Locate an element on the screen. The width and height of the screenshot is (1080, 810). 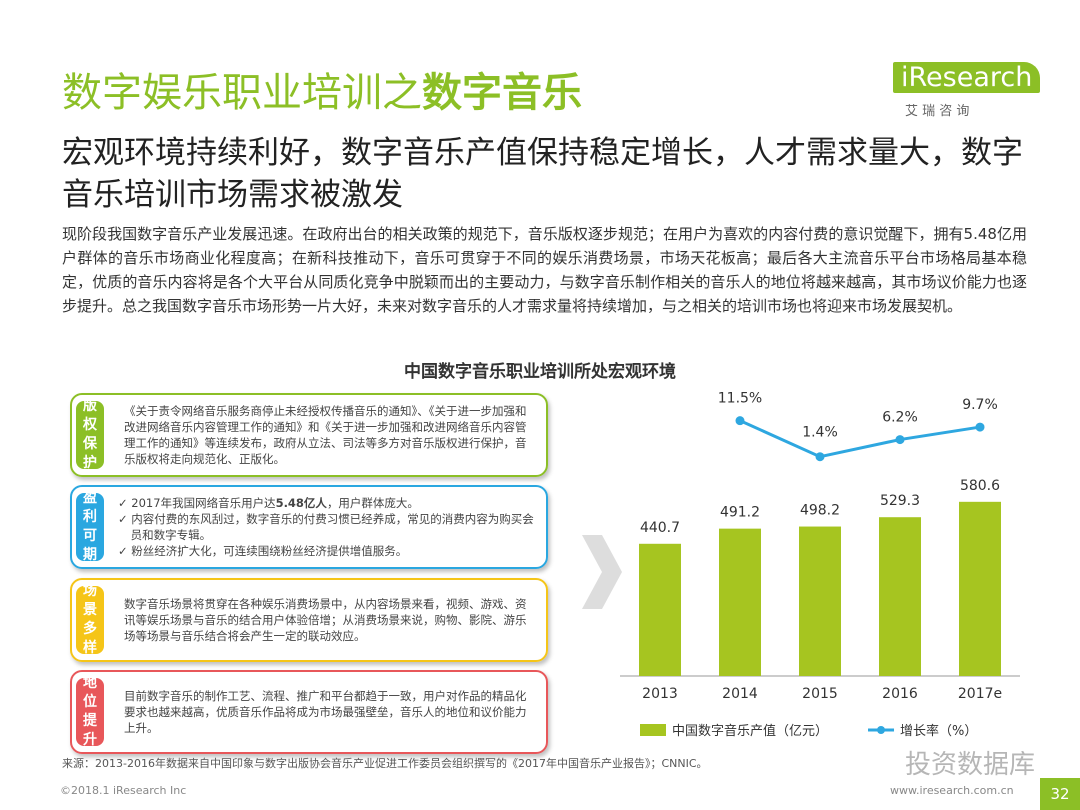
logo: iResearch is located at coordinates (967, 77).